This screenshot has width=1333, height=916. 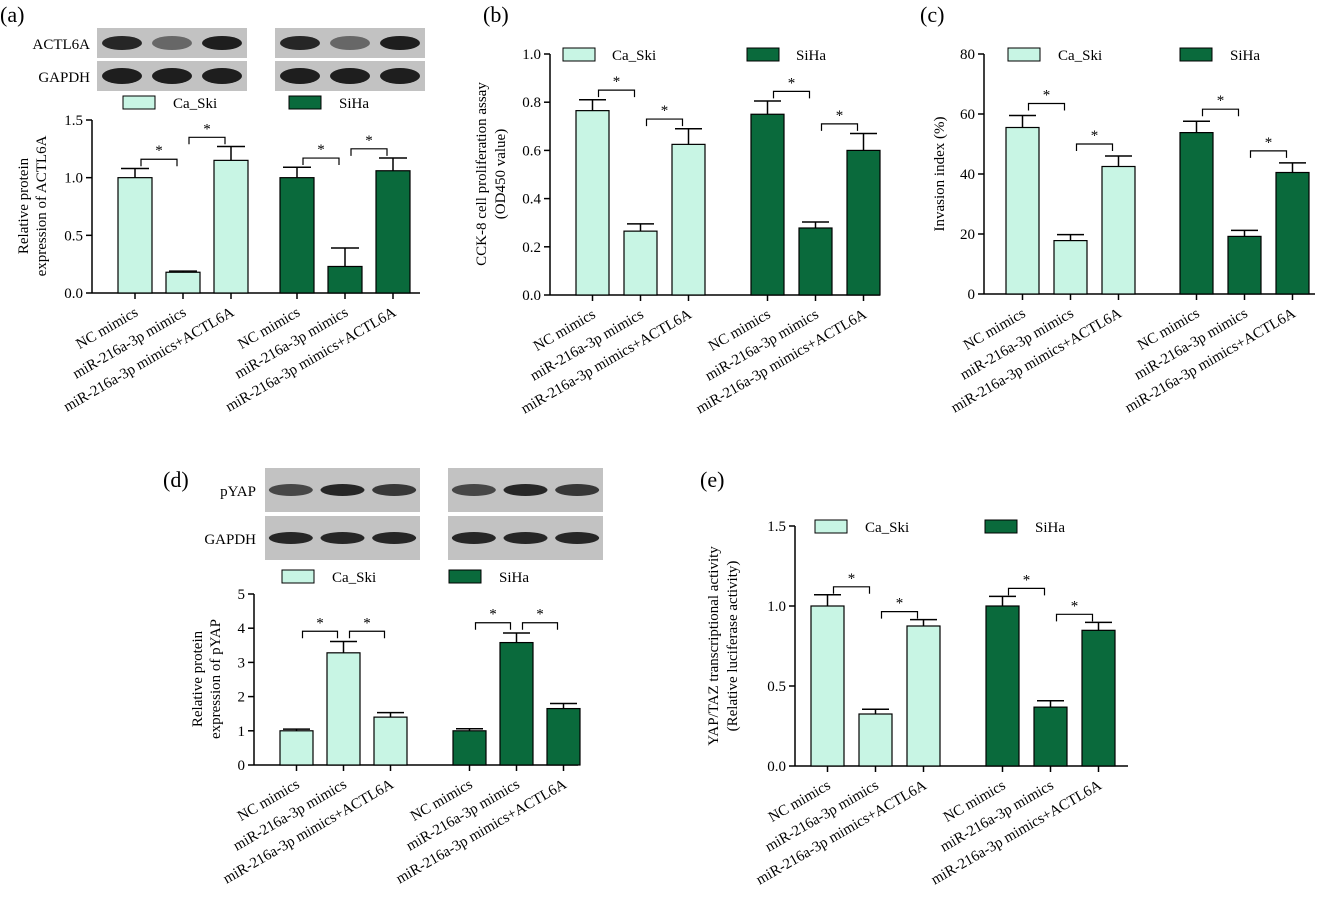 What do you see at coordinates (242, 663) in the screenshot?
I see `y-tick-label: 3` at bounding box center [242, 663].